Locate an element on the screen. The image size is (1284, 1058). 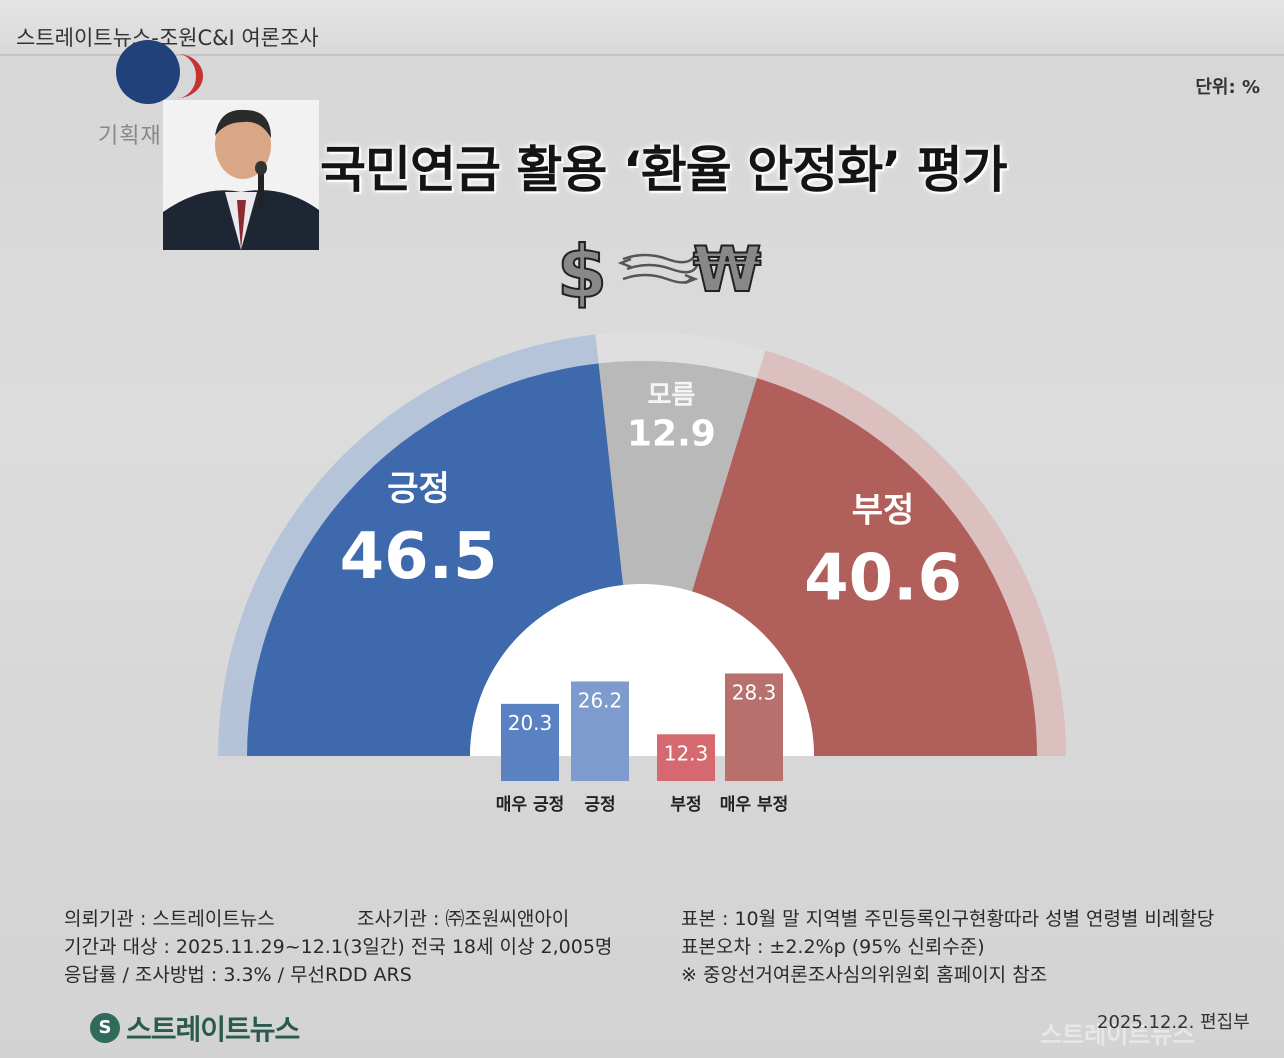
pie-label-1: 모름 is located at coordinates (672, 395).